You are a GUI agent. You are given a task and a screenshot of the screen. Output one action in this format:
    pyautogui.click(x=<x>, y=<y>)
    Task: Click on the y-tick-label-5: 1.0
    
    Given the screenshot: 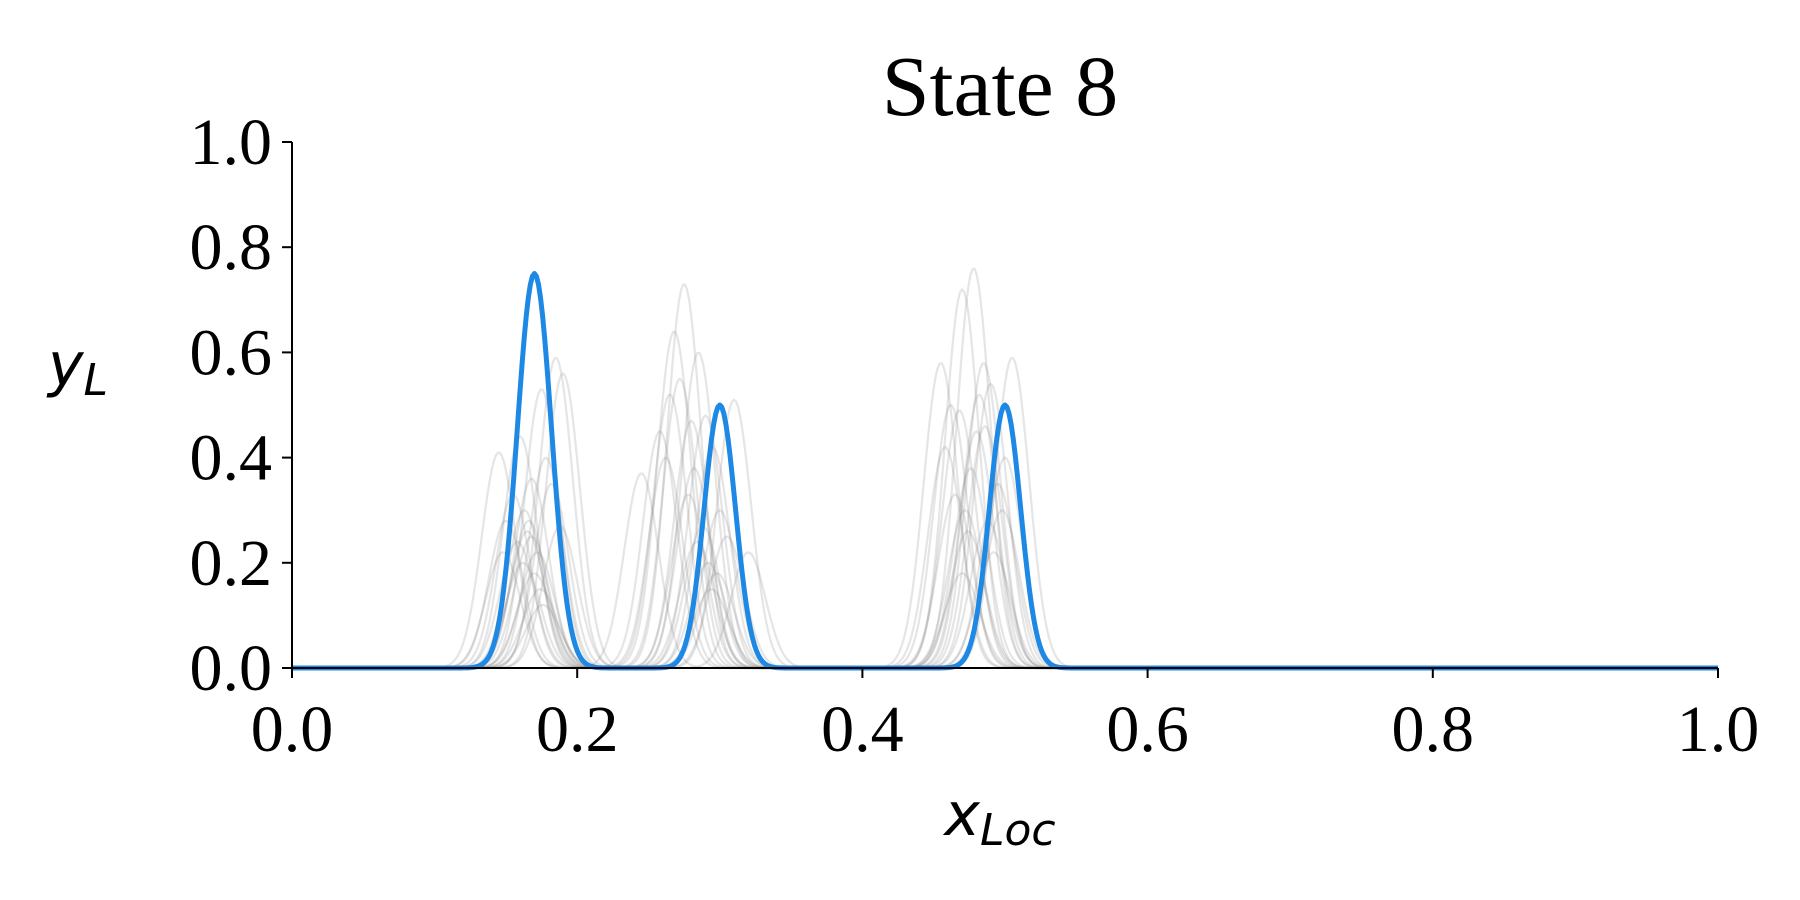 What is the action you would take?
    pyautogui.click(x=231, y=142)
    